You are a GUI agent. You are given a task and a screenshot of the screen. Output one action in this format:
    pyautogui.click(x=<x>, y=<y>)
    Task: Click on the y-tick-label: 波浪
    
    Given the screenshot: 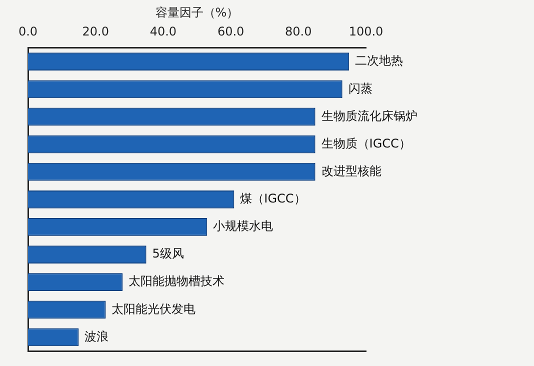 What is the action you would take?
    pyautogui.click(x=96, y=336)
    